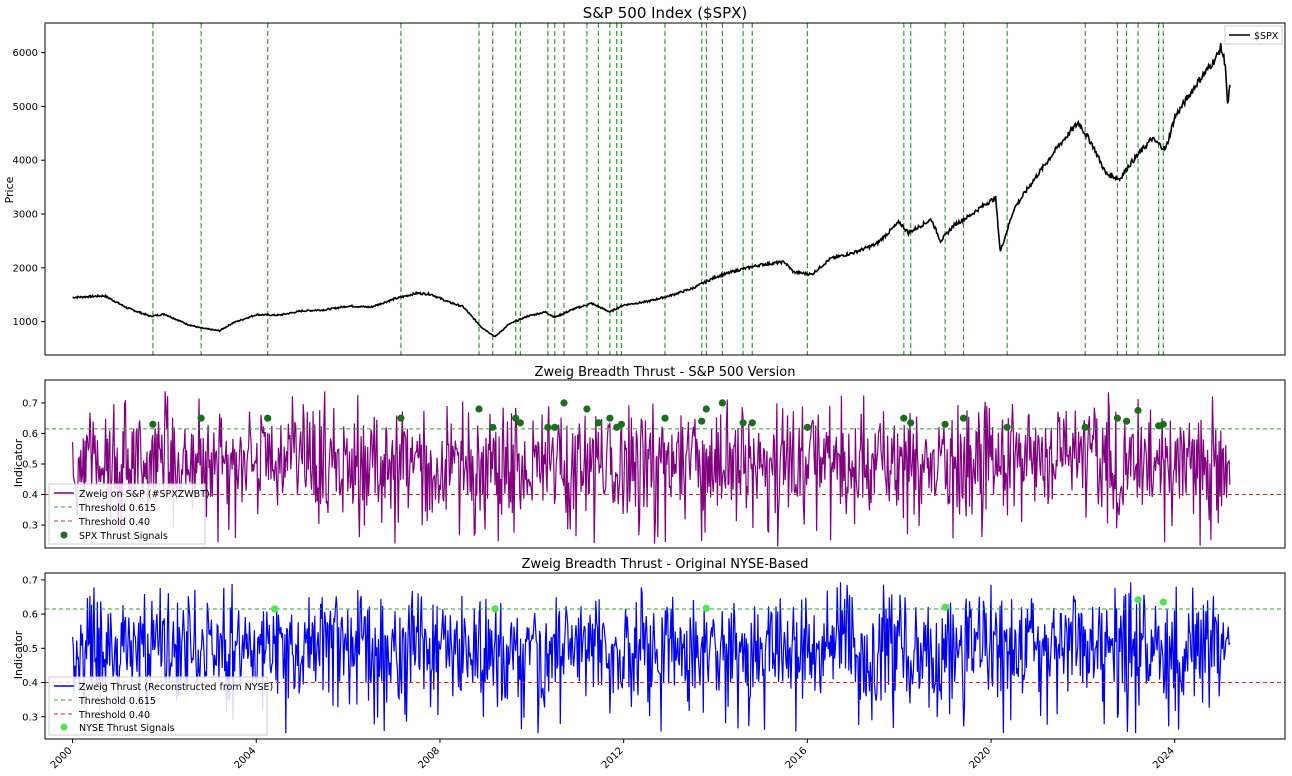  I want to click on y-tick-label: 3000, so click(25, 215).